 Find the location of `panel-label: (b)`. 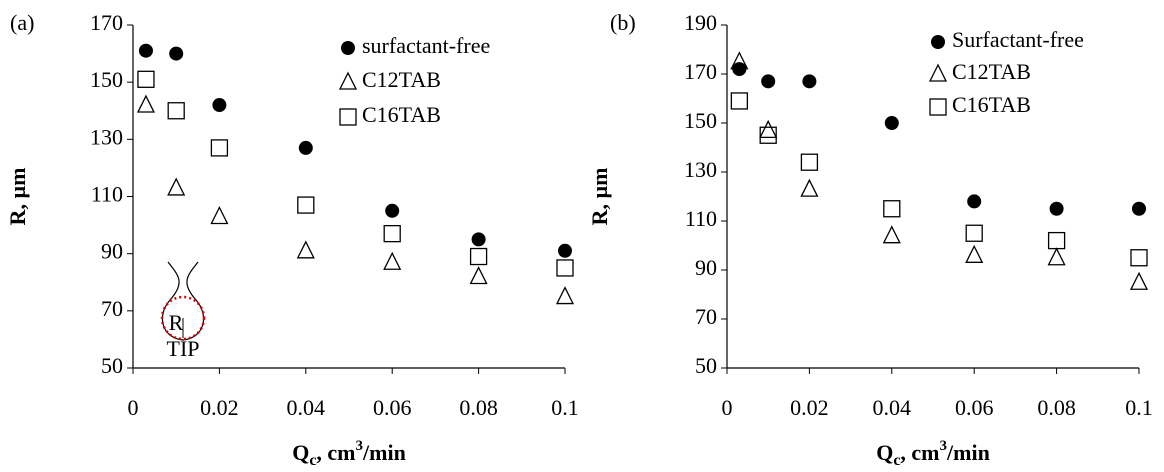

panel-label: (b) is located at coordinates (623, 22).